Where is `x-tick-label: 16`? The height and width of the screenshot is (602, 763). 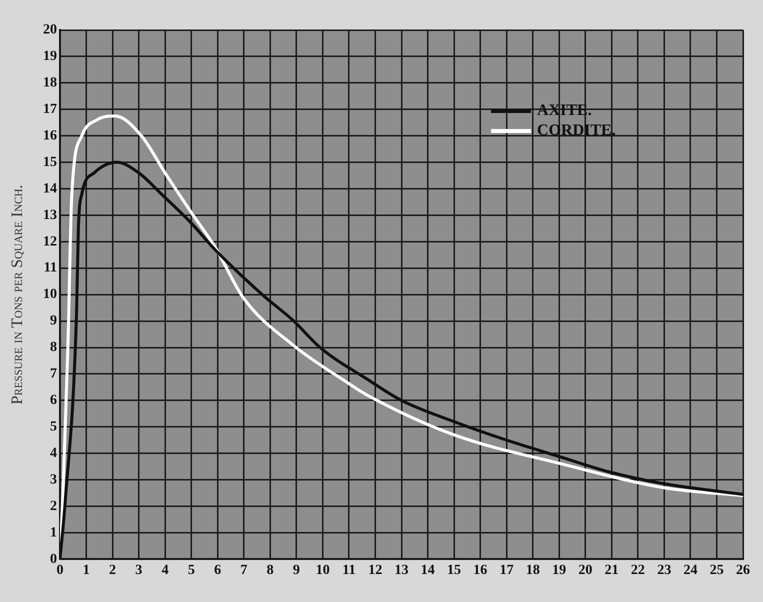
x-tick-label: 16 is located at coordinates (480, 570).